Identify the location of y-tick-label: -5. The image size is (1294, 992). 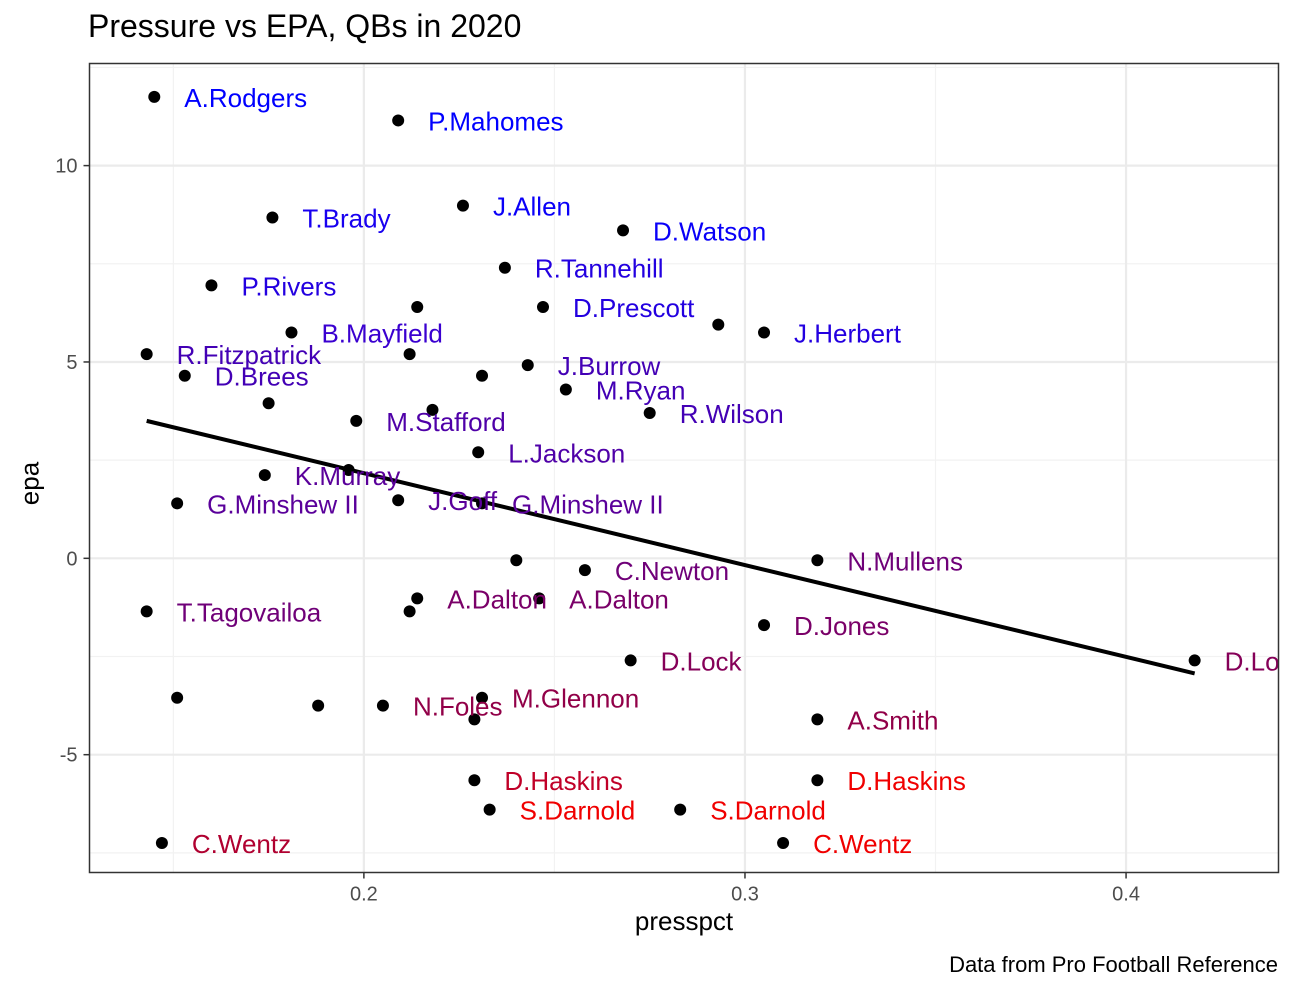
(69, 756).